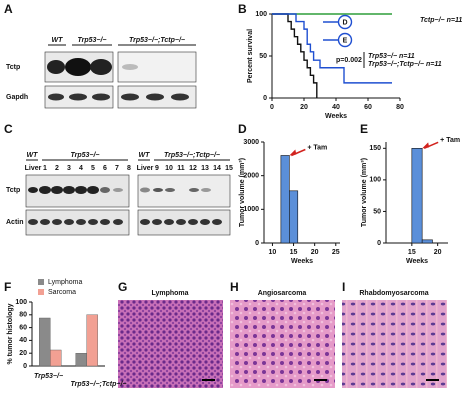 The image size is (474, 395). Describe the element at coordinates (128, 197) in the screenshot. I see `blot-c` at that location.